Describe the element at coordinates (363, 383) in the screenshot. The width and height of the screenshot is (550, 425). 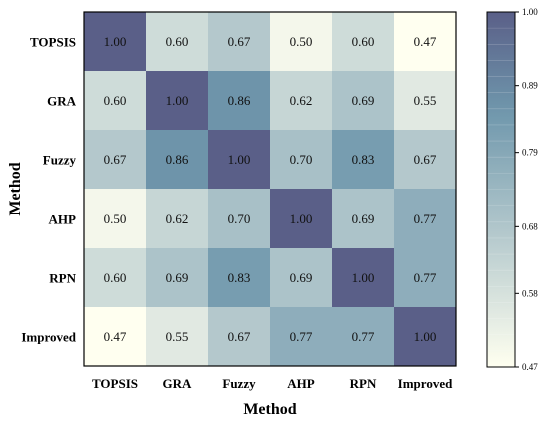
I see `x-tick-label: RPN` at that location.